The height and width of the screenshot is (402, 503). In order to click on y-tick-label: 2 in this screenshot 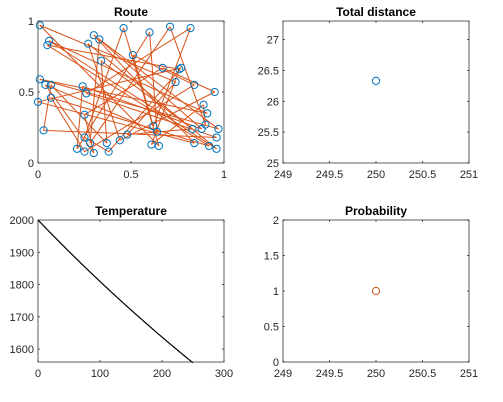, I will do `click(276, 221)`.